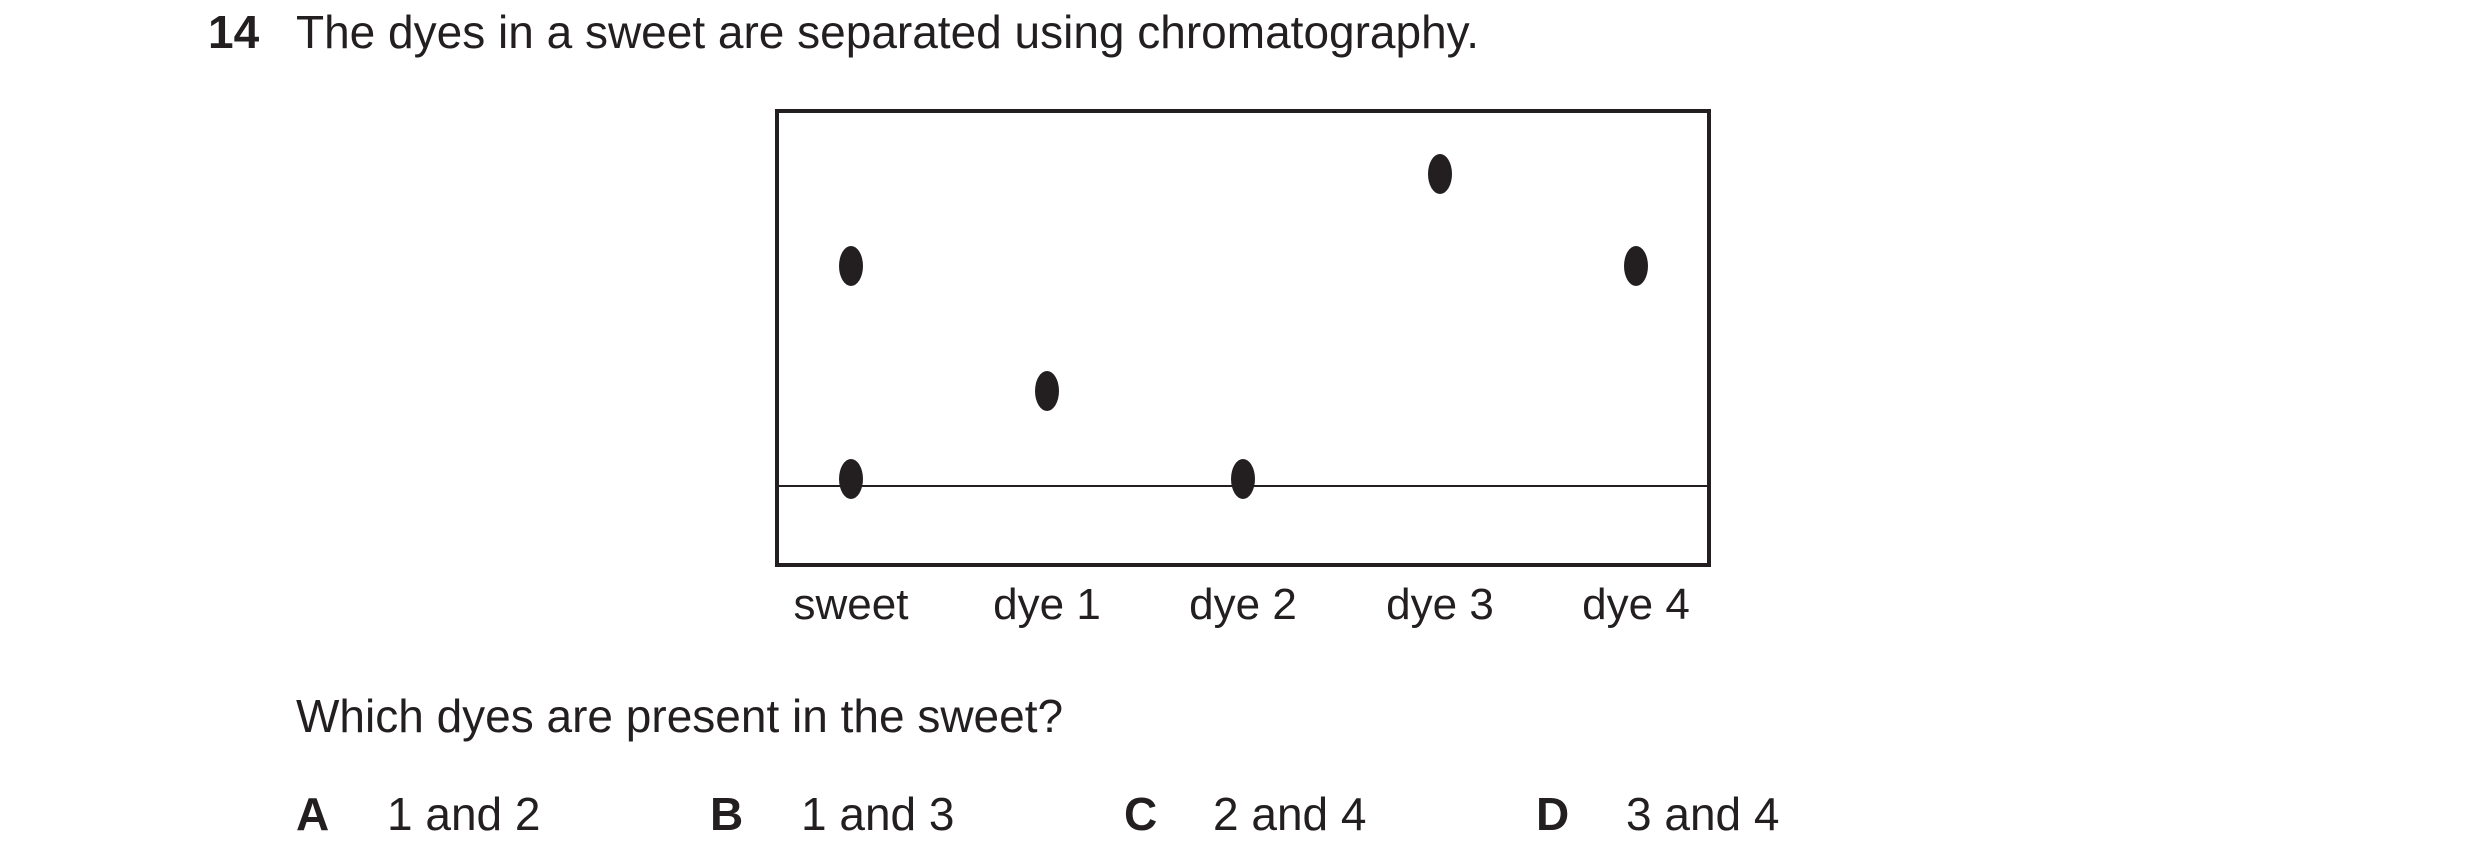  What do you see at coordinates (1553, 814) in the screenshot?
I see `option-letter: D` at bounding box center [1553, 814].